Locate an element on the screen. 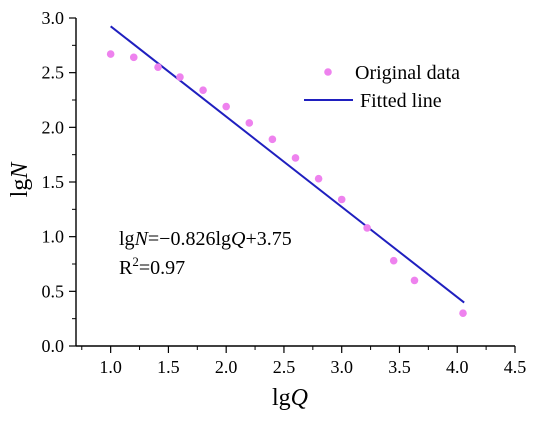 This screenshot has height=428, width=550. y-tick-label: 0.5 is located at coordinates (53, 291).